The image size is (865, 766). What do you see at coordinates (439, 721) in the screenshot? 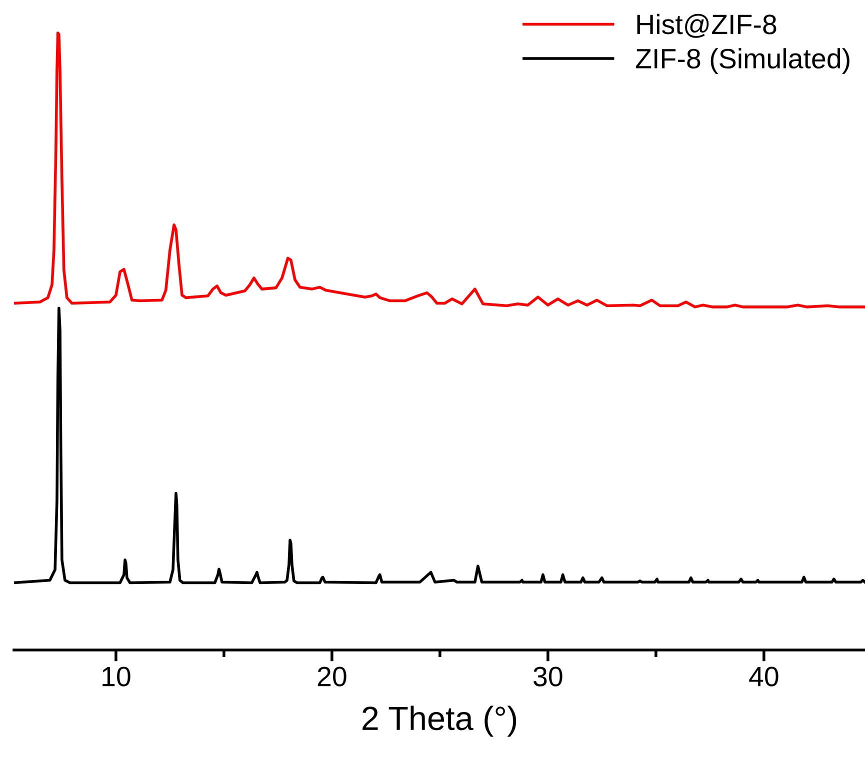
I see `x-axis-title: 2 Theta (°)` at bounding box center [439, 721].